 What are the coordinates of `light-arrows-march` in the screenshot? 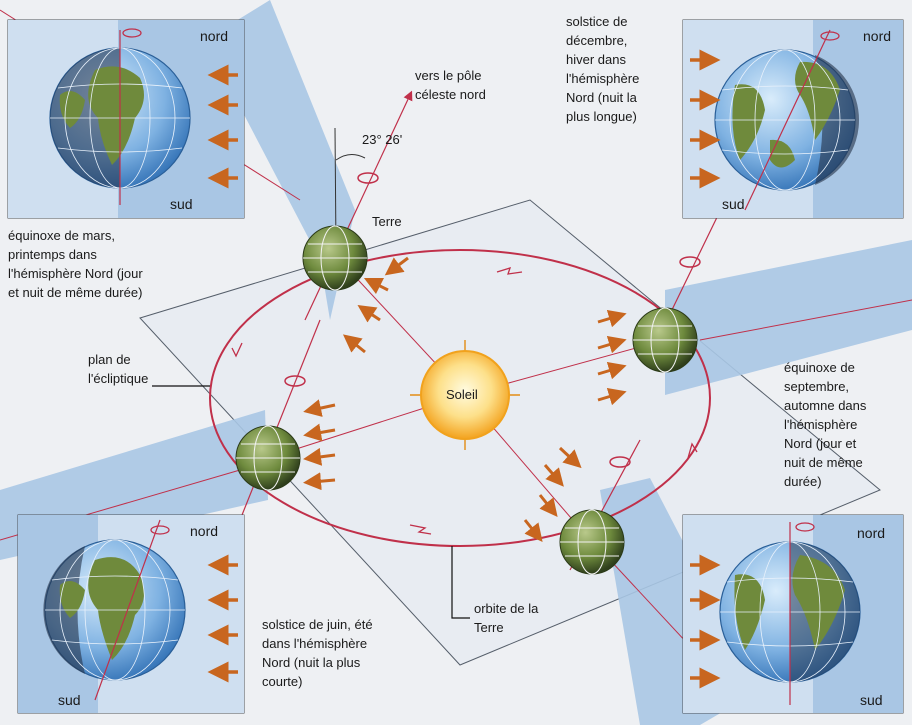 It's located at (222, 126).